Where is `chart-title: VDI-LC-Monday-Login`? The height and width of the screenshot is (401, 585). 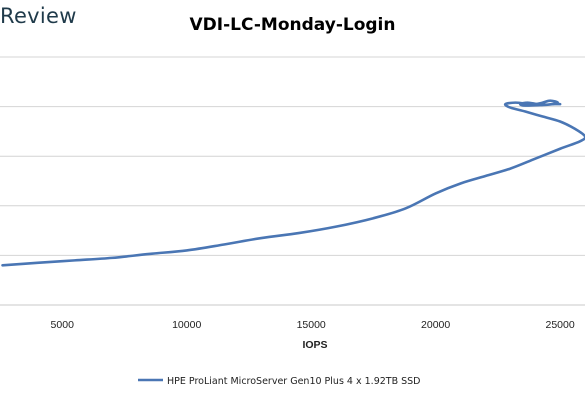 chart-title: VDI-LC-Monday-Login is located at coordinates (292, 25).